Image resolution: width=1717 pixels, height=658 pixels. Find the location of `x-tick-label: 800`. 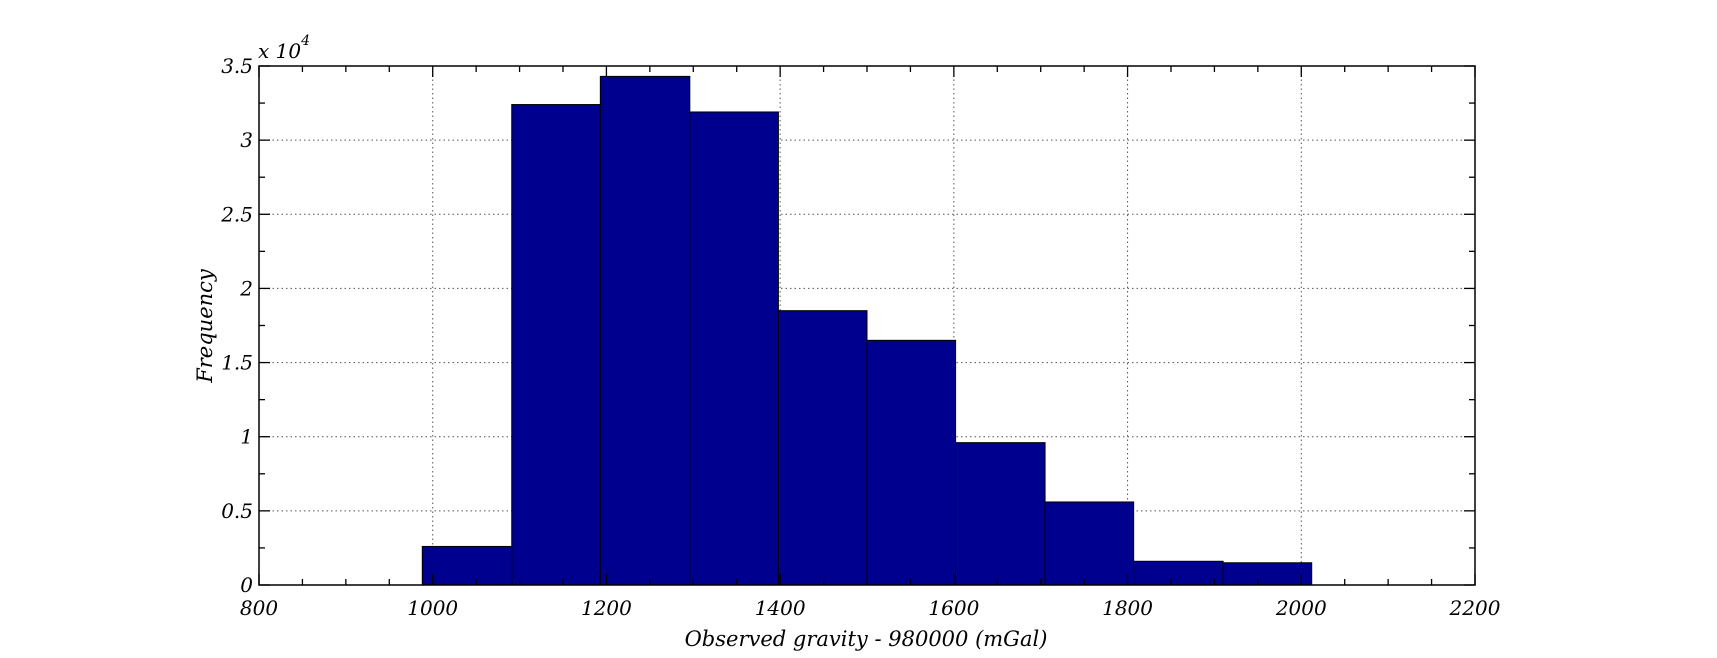

x-tick-label: 800 is located at coordinates (259, 608).